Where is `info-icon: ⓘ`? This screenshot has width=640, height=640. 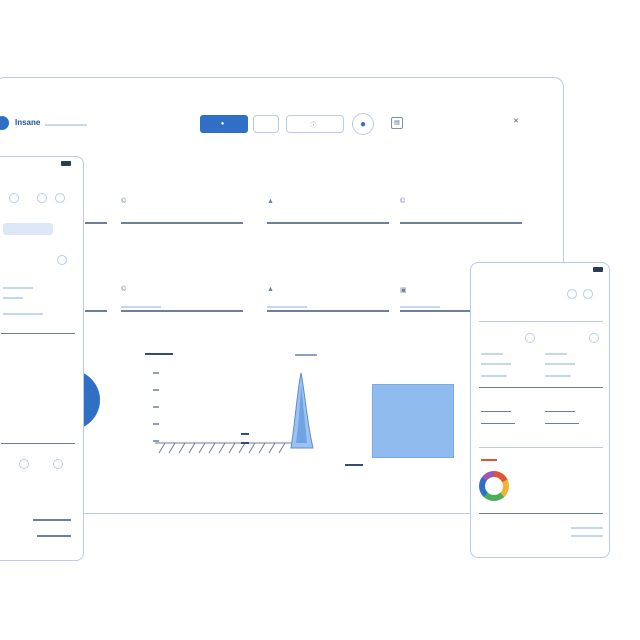 info-icon: ⓘ is located at coordinates (313, 124).